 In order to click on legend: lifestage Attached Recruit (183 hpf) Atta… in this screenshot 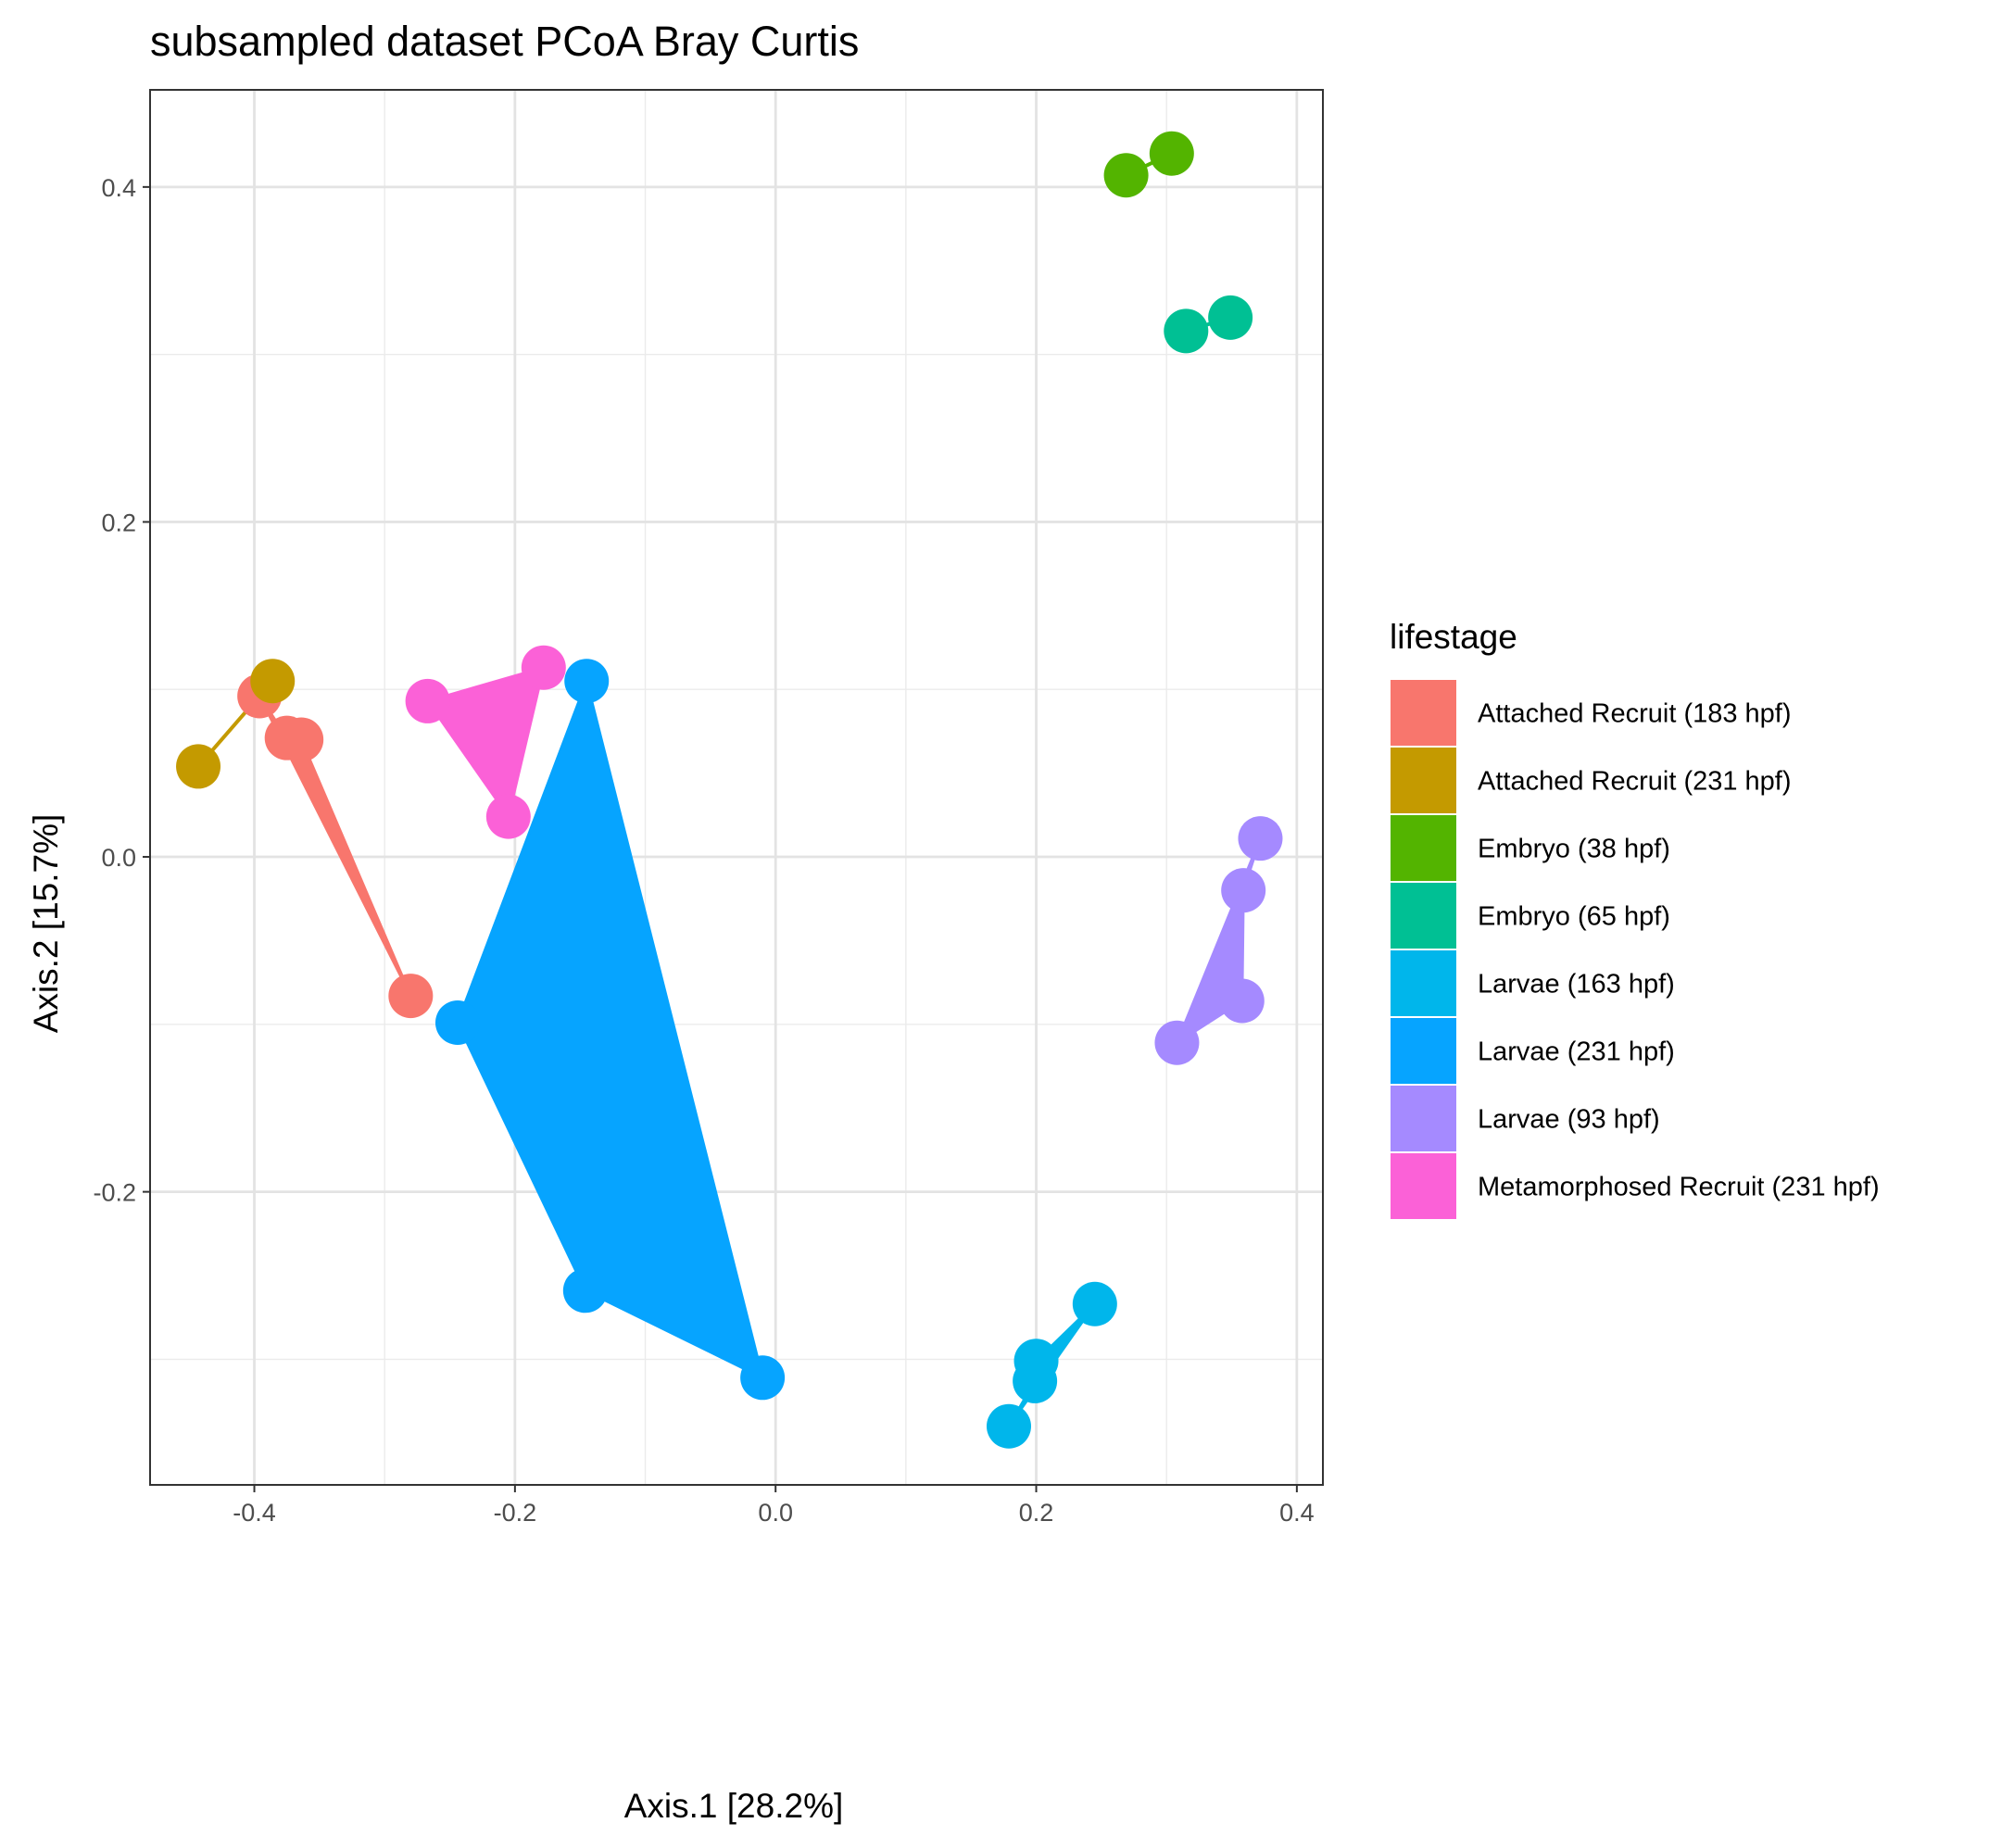, I will do `click(1635, 919)`.